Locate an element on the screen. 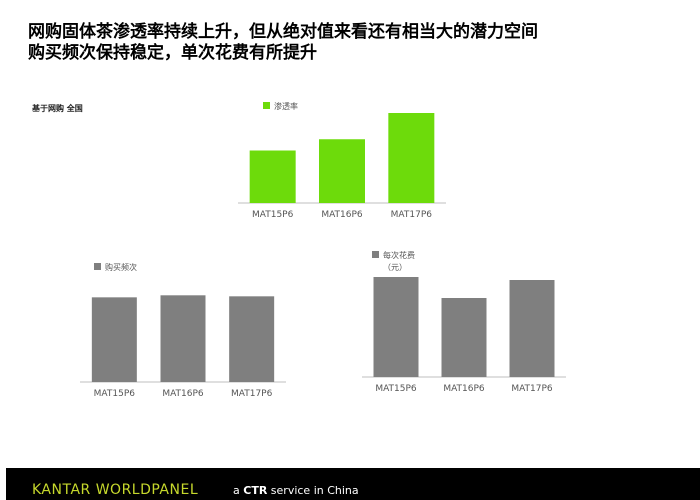 Image resolution: width=700 pixels, height=500 pixels. kantar-worldpanel-logo: KANTAR WORLDPANEL is located at coordinates (115, 490).